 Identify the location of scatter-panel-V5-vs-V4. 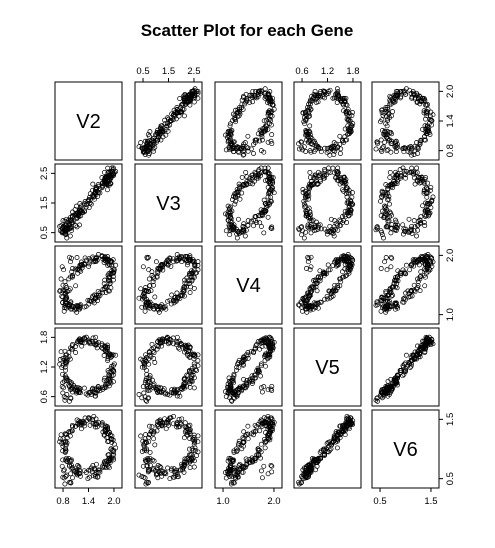
(250, 369).